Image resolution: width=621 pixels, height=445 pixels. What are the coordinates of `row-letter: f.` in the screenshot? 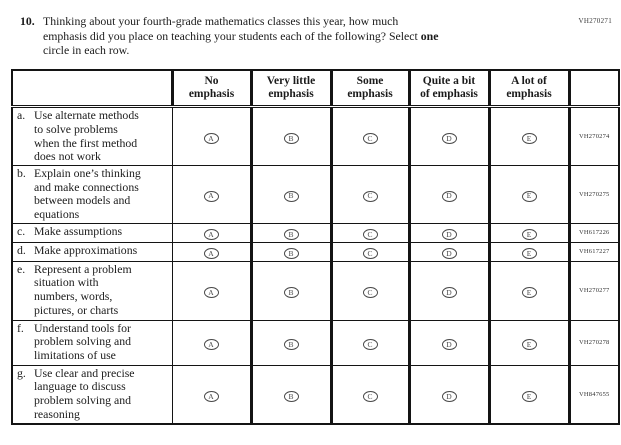 It's located at (20, 327).